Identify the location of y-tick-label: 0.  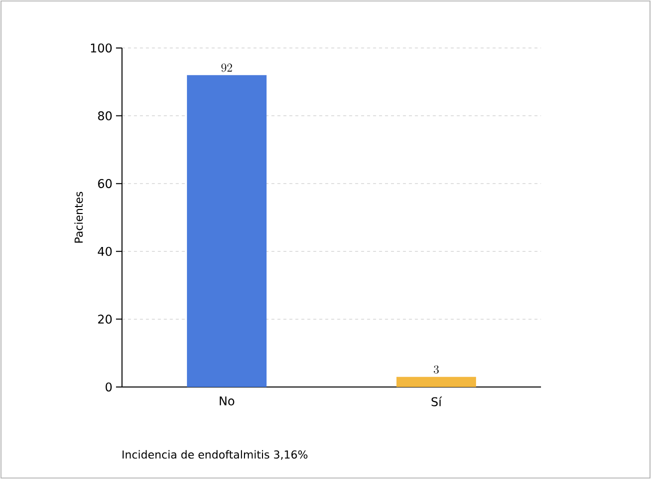
(109, 387).